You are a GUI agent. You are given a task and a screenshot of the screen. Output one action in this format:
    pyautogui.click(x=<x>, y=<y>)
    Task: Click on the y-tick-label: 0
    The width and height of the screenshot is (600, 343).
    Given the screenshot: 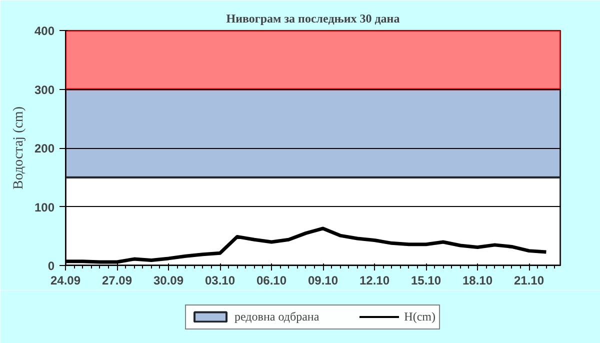 What is the action you would take?
    pyautogui.click(x=51, y=266)
    